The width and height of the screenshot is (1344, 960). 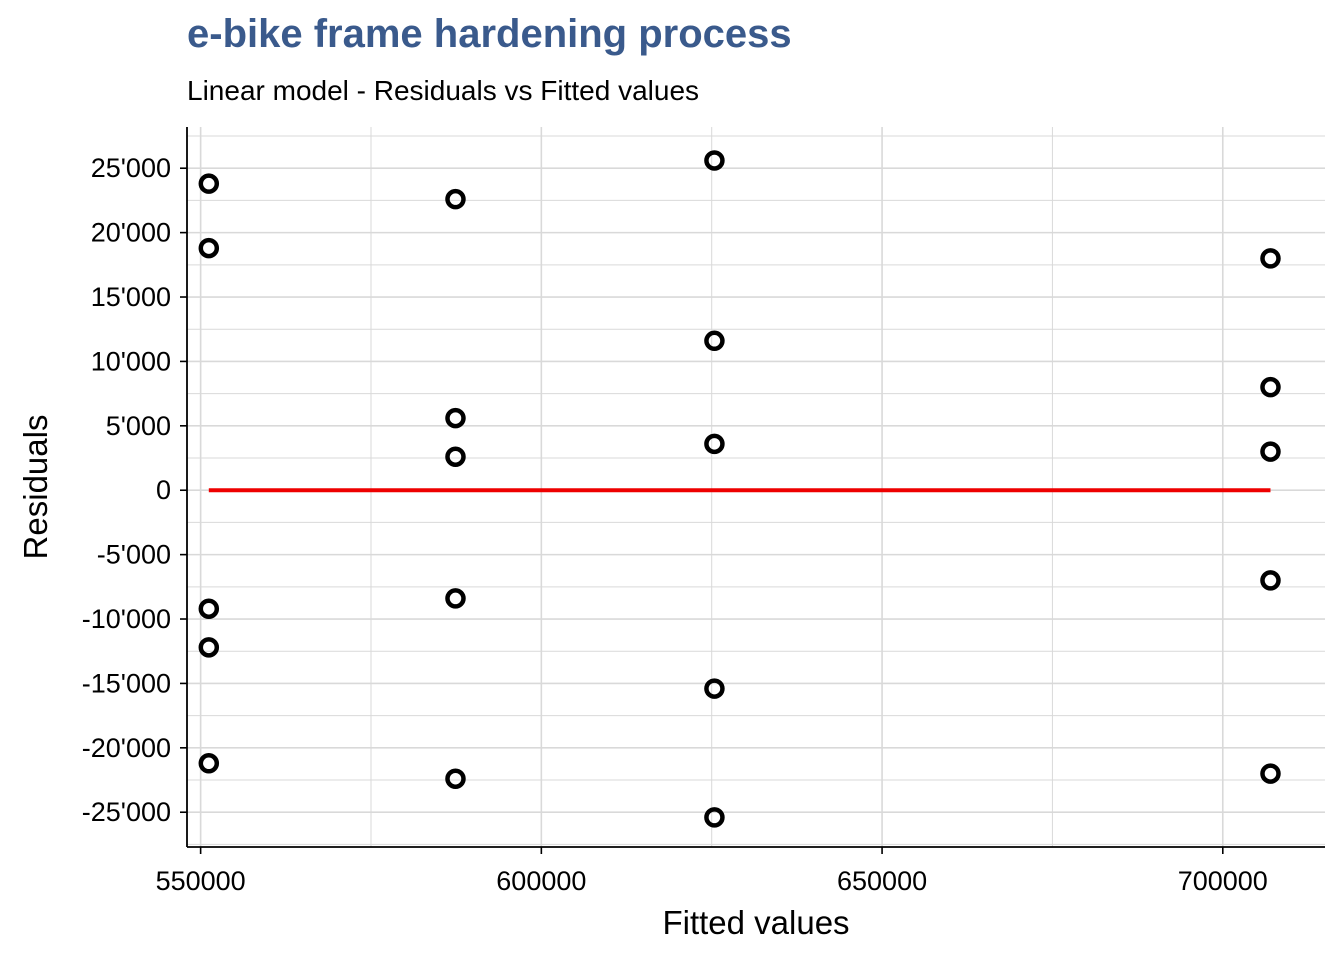 What do you see at coordinates (126, 812) in the screenshot?
I see `y-tick-label: -25'000` at bounding box center [126, 812].